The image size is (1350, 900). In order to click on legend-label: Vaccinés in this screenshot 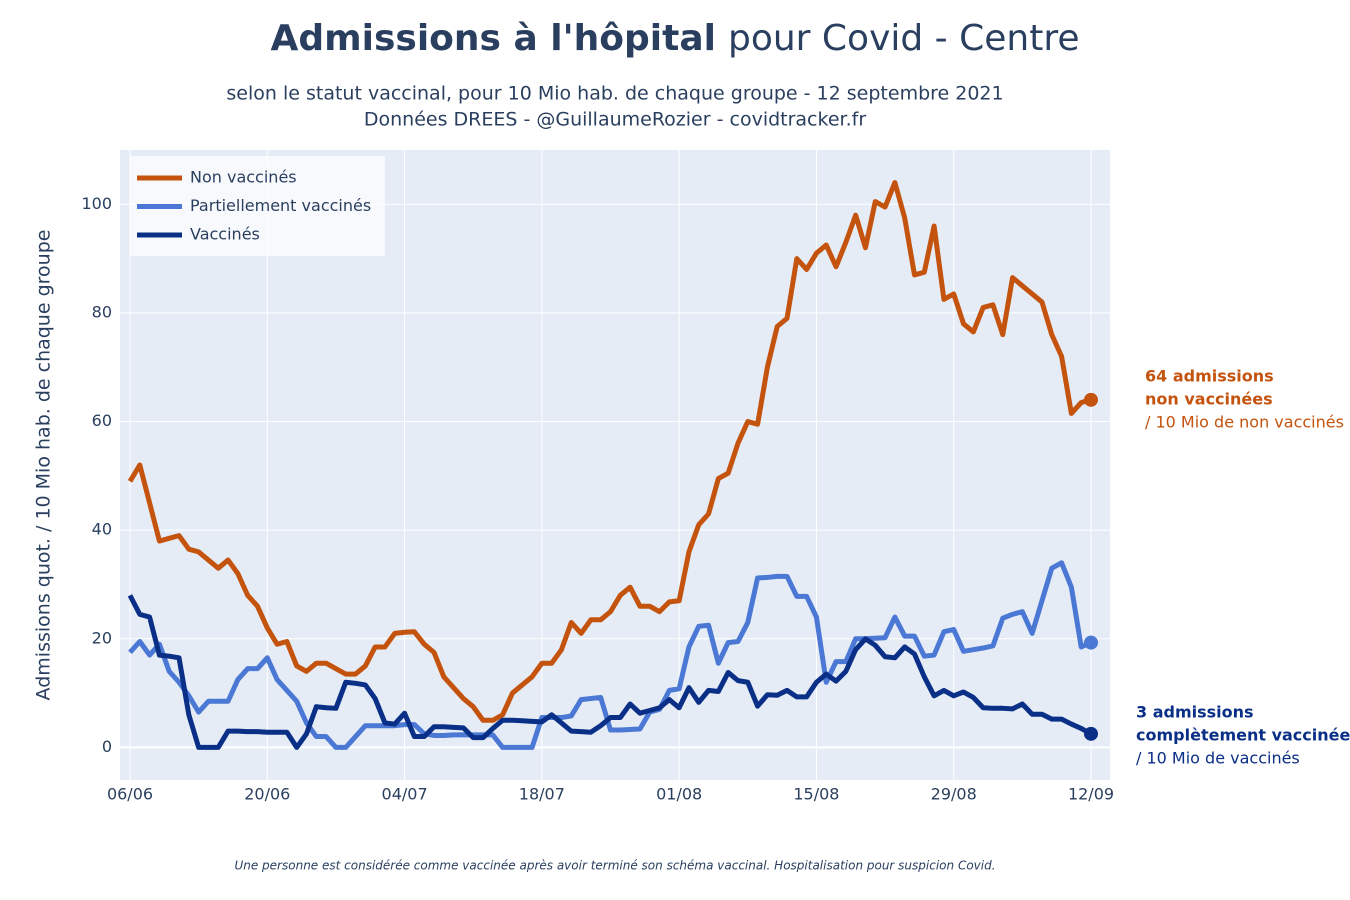, I will do `click(225, 234)`.